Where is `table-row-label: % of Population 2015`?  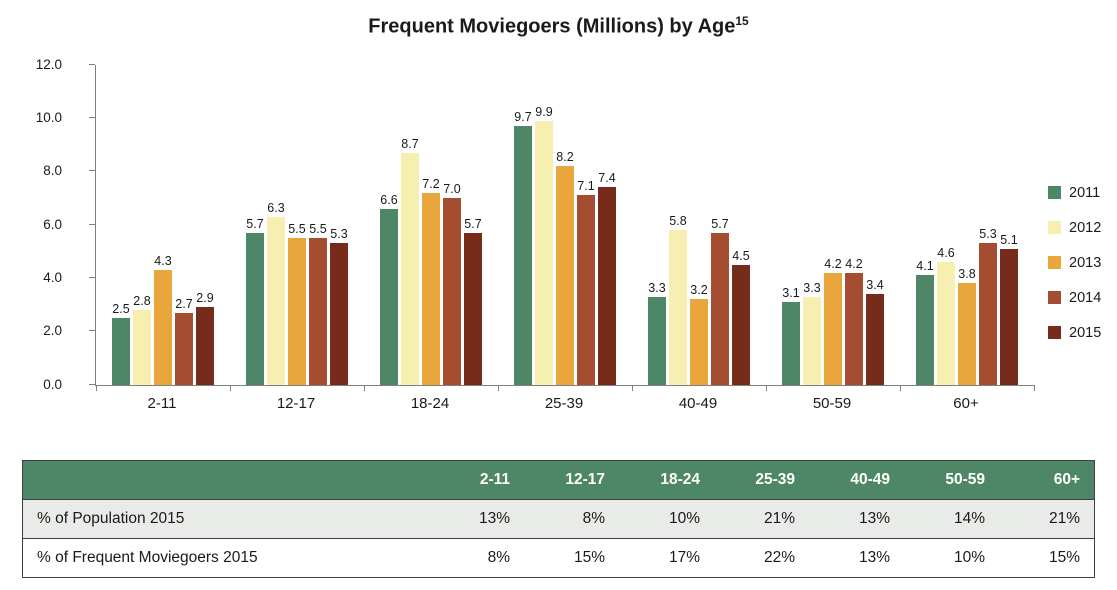
table-row-label: % of Population 2015 is located at coordinates (111, 518).